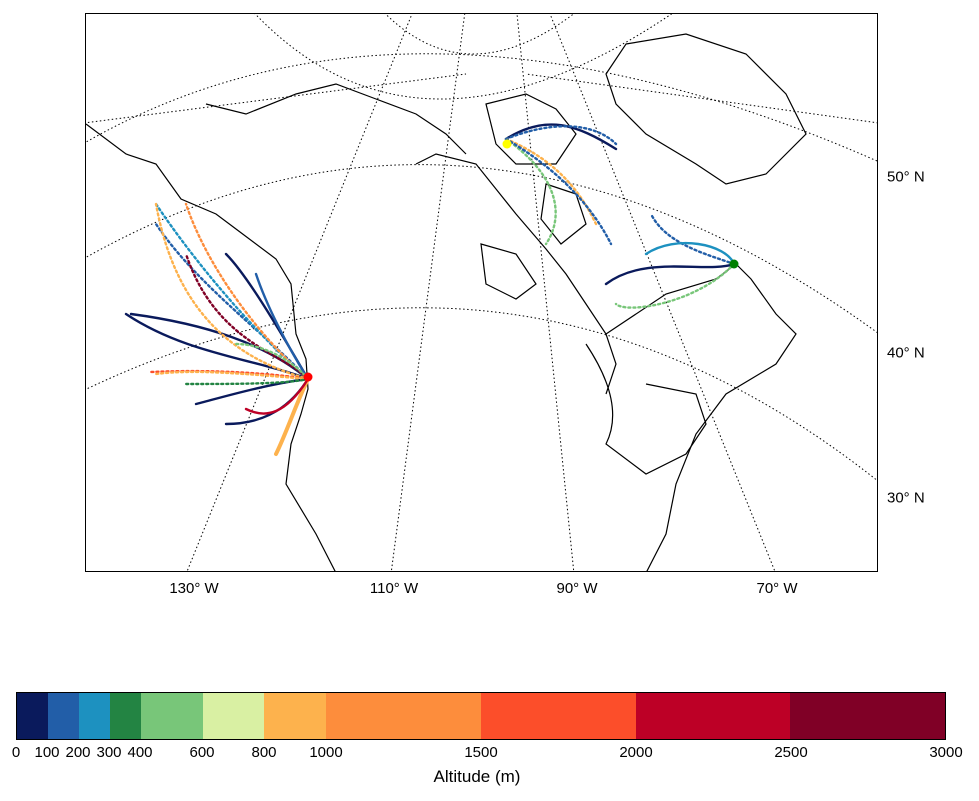 The width and height of the screenshot is (979, 801). I want to click on arctic-coastline, so click(336, 119).